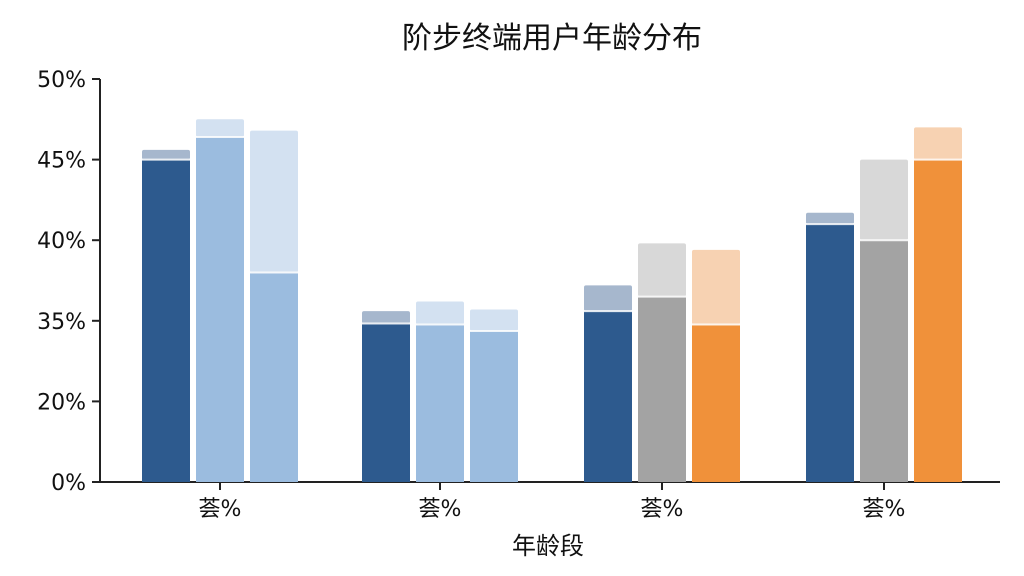 The image size is (1024, 576). What do you see at coordinates (61, 241) in the screenshot?
I see `y-tick-label: 40%` at bounding box center [61, 241].